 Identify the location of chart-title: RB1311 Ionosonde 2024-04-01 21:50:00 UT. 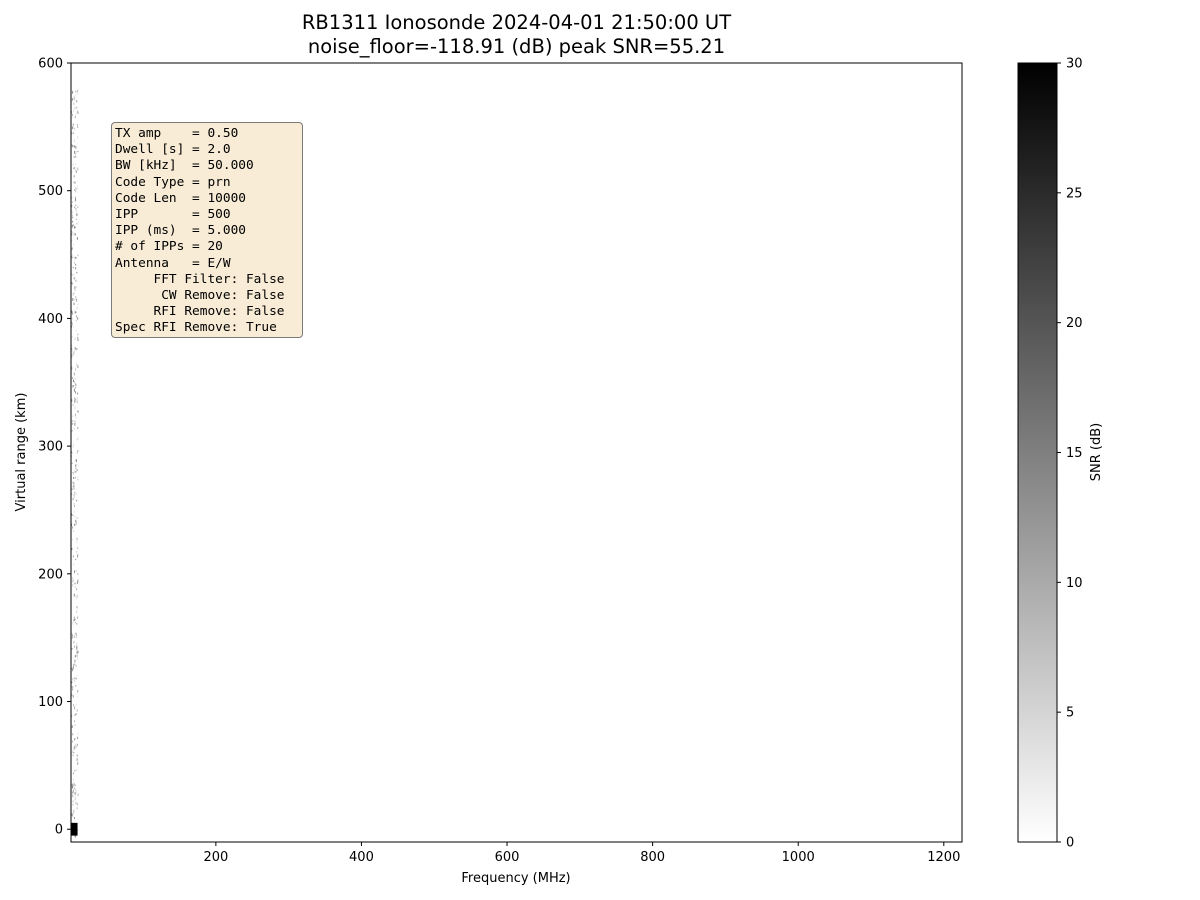
(516, 22).